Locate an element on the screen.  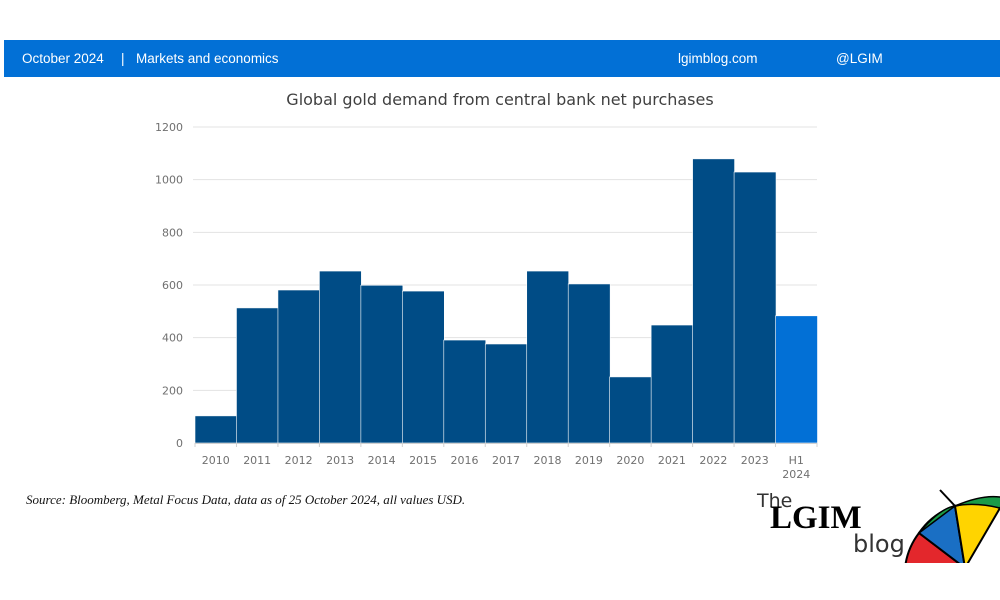
bar-h1-2024 is located at coordinates (796, 379).